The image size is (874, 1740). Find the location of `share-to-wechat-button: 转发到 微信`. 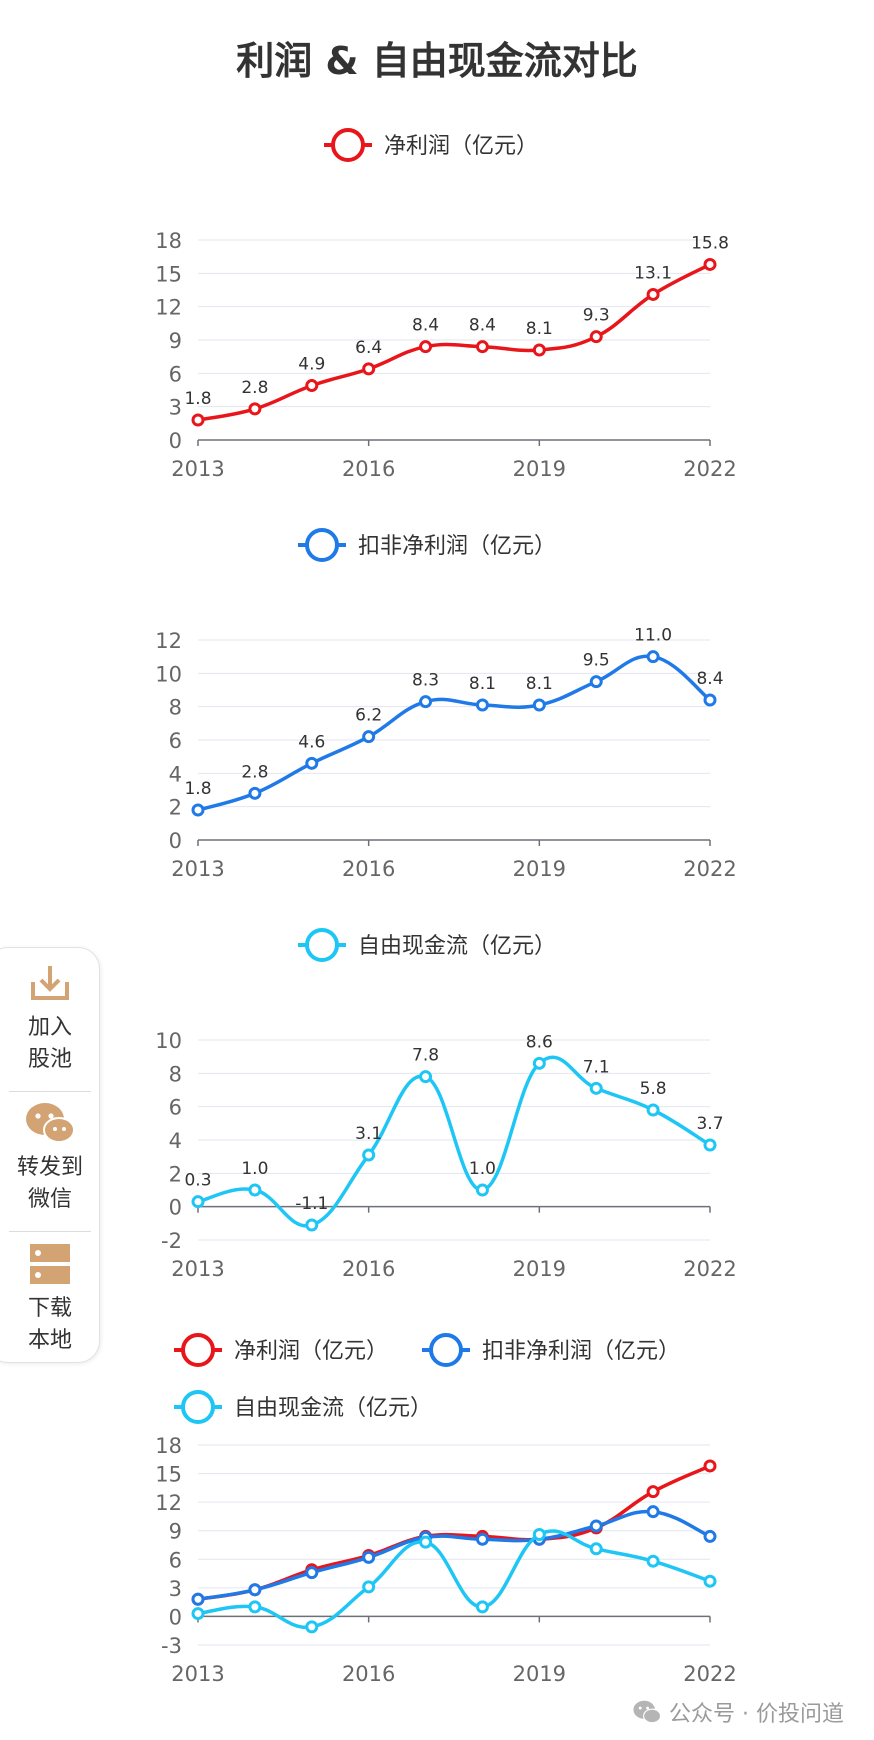

share-to-wechat-button: 转发到 微信 is located at coordinates (50, 1158).